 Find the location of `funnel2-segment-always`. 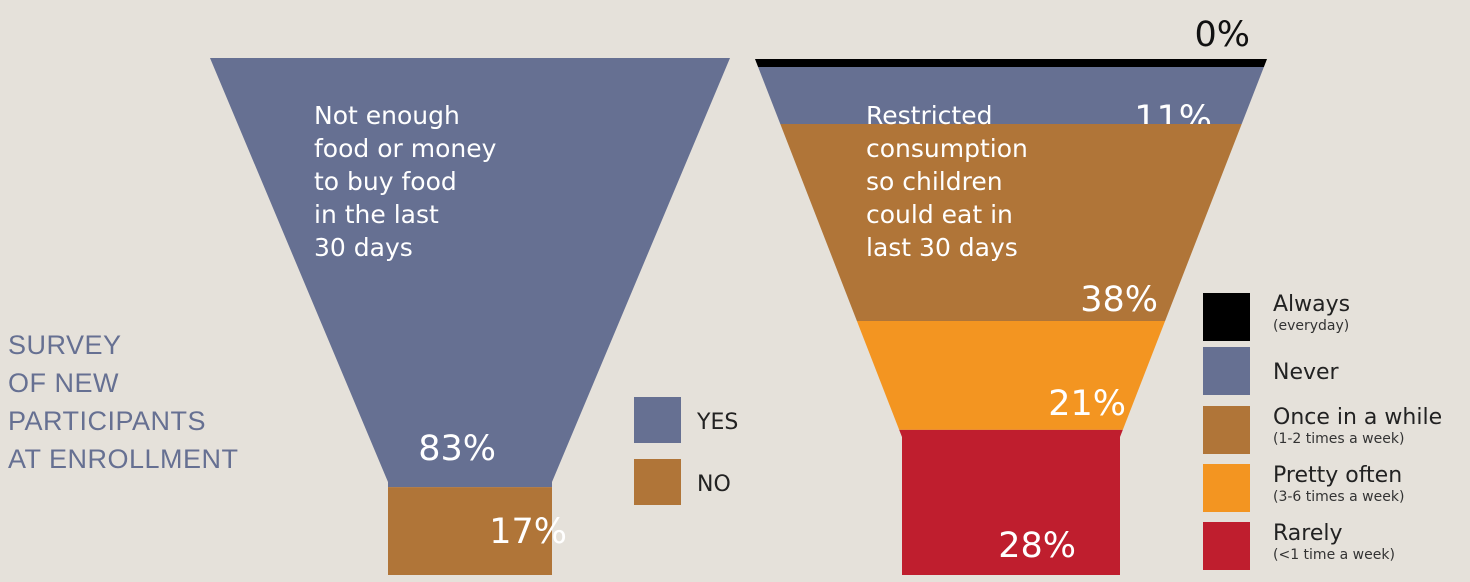

funnel2-segment-always is located at coordinates (1011, 63).